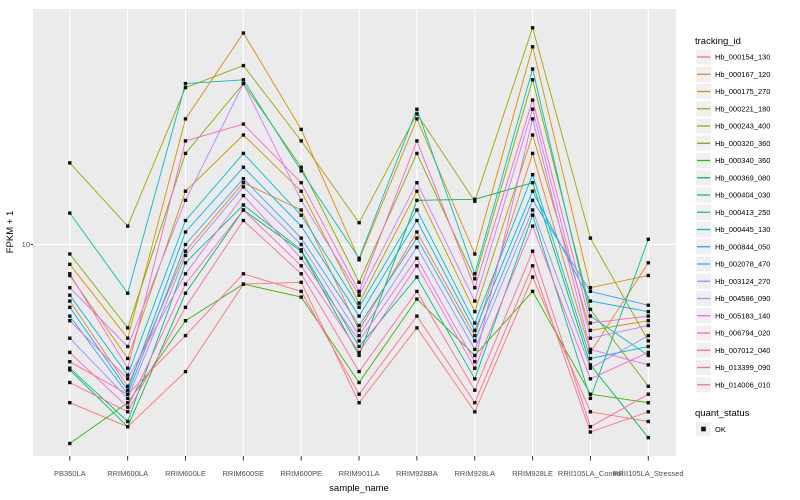 The image size is (800, 500). What do you see at coordinates (590, 473) in the screenshot?
I see `x-tick-label-RRII105LA_Control: RRII105LA_Control` at bounding box center [590, 473].